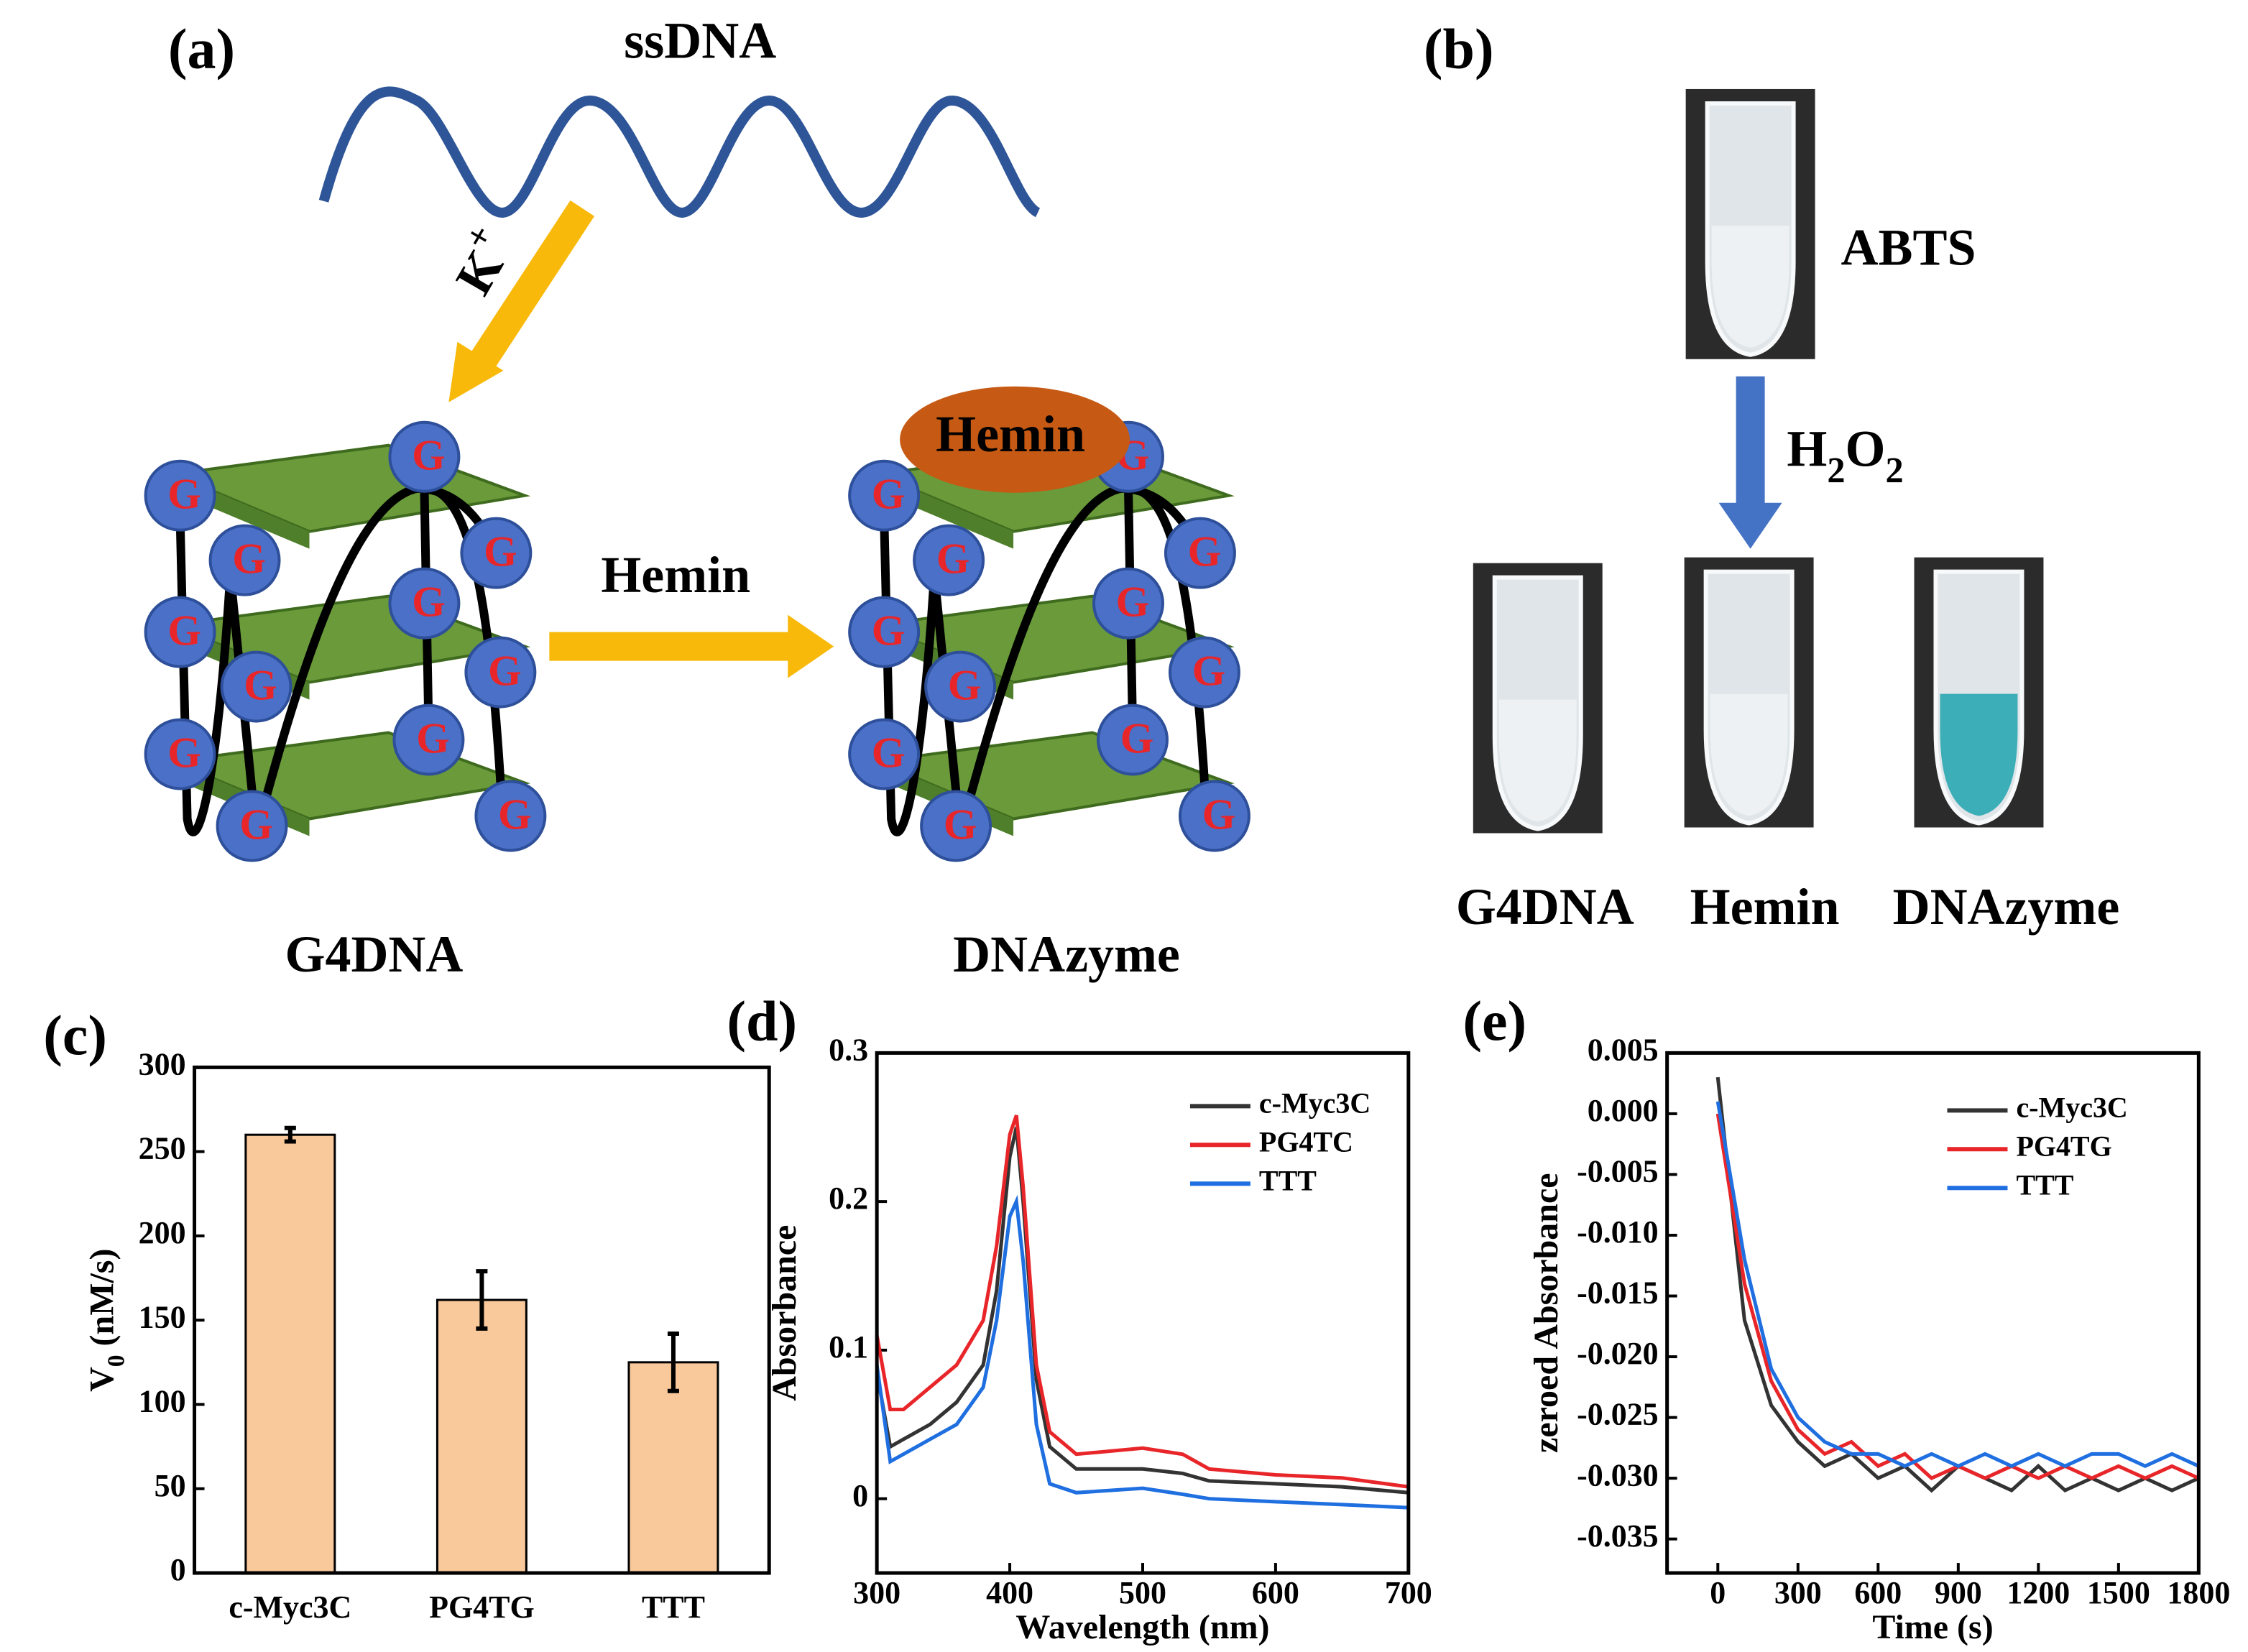 This screenshot has height=1652, width=2248. What do you see at coordinates (1288, 1180) in the screenshot?
I see `legend-label: TTT` at bounding box center [1288, 1180].